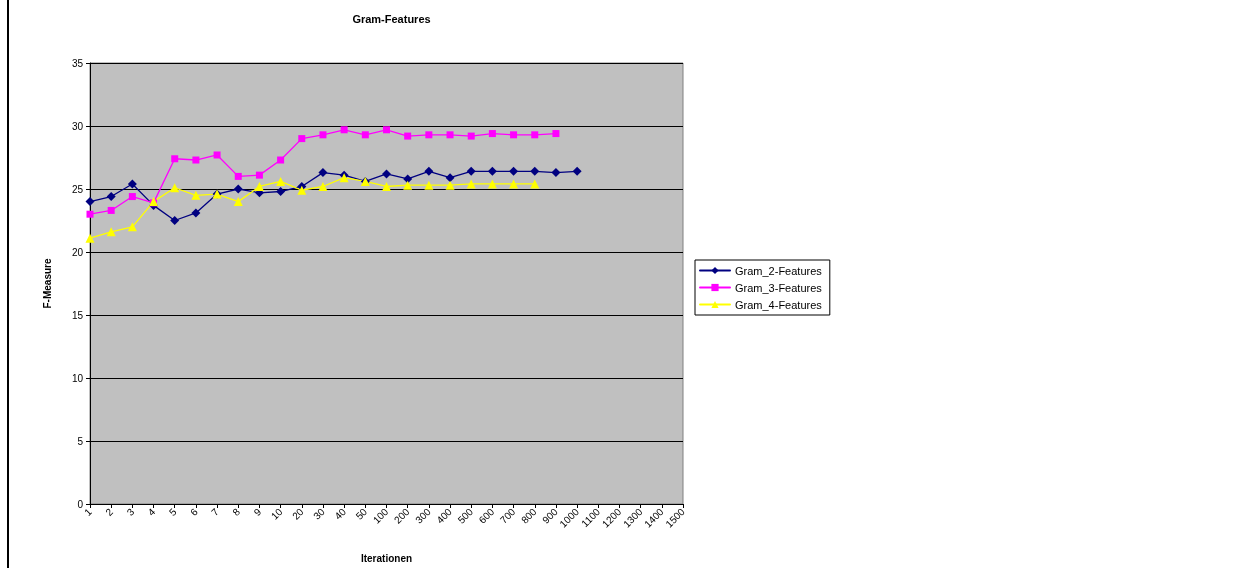  I want to click on x-tick-label: 10, so click(276, 513).